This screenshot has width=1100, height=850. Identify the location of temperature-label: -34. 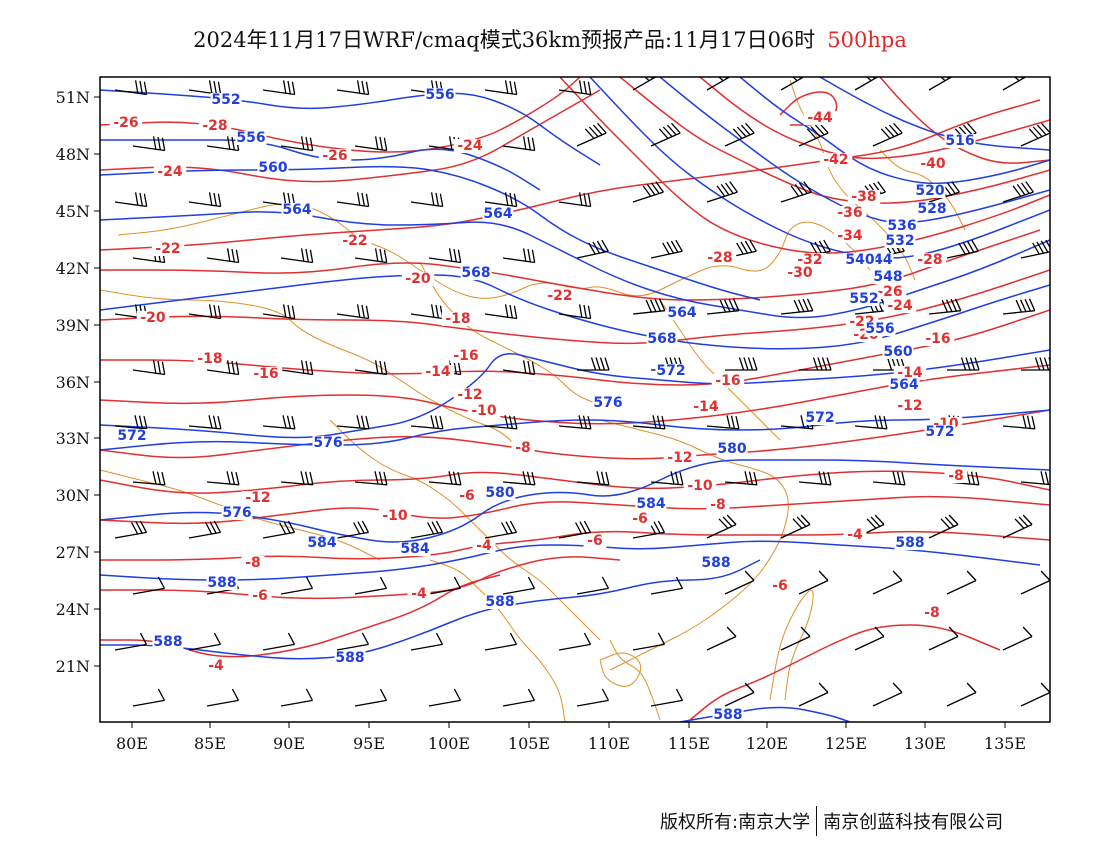
(850, 236).